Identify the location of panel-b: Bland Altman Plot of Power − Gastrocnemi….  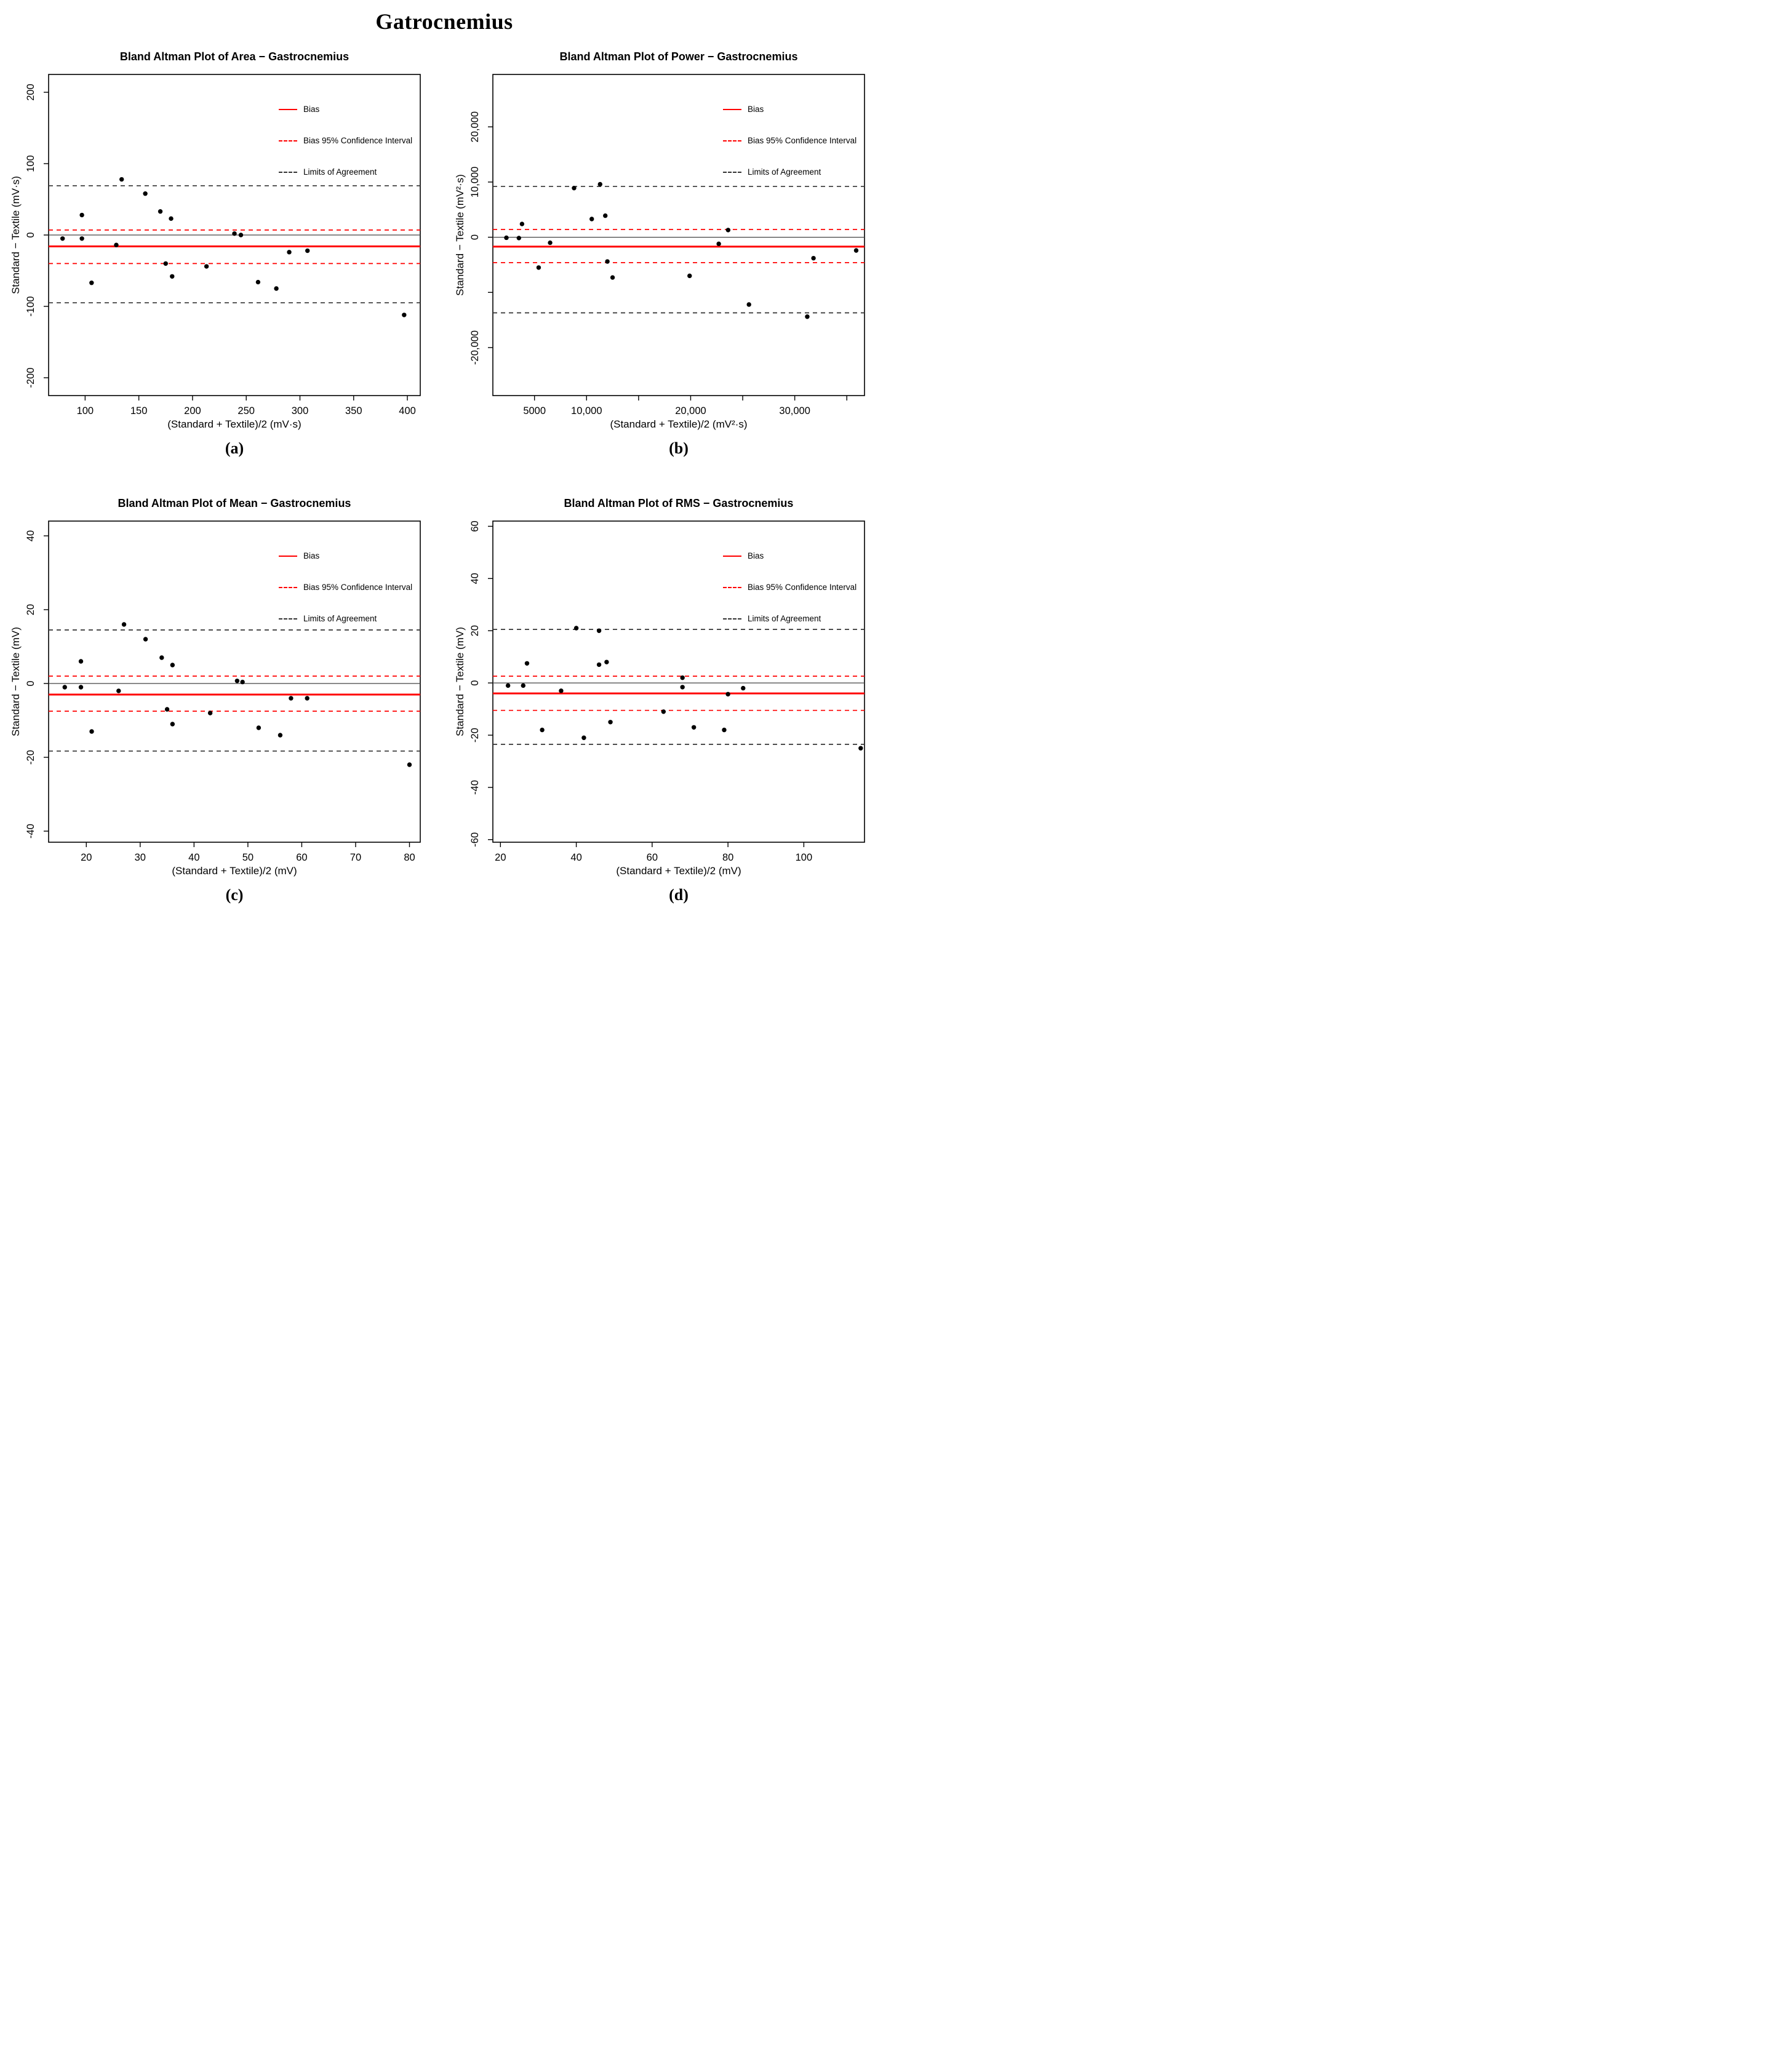
(666, 254).